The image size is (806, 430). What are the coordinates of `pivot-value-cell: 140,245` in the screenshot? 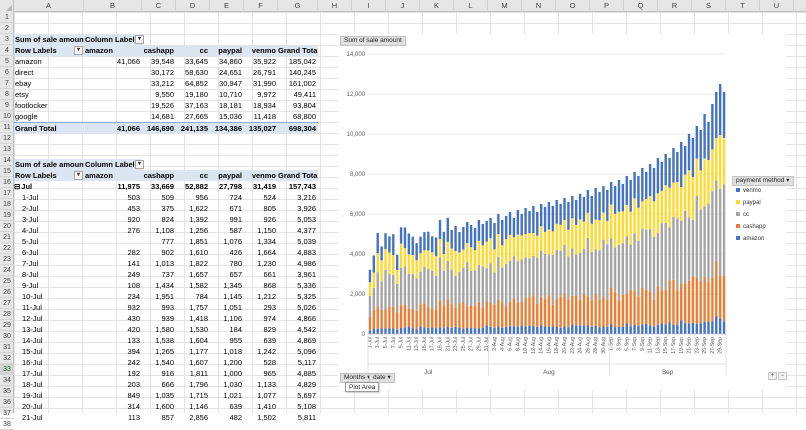 It's located at (302, 72).